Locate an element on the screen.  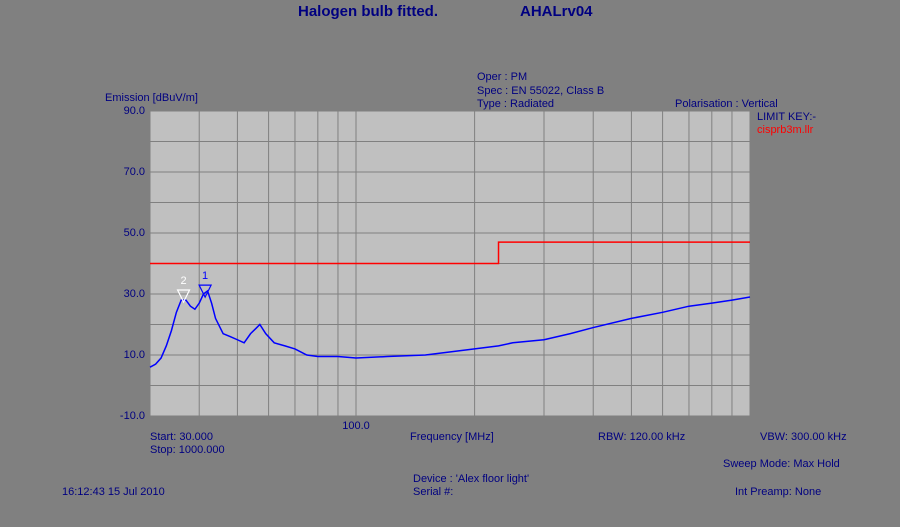
y-tick-label: 30.0 is located at coordinates (134, 294).